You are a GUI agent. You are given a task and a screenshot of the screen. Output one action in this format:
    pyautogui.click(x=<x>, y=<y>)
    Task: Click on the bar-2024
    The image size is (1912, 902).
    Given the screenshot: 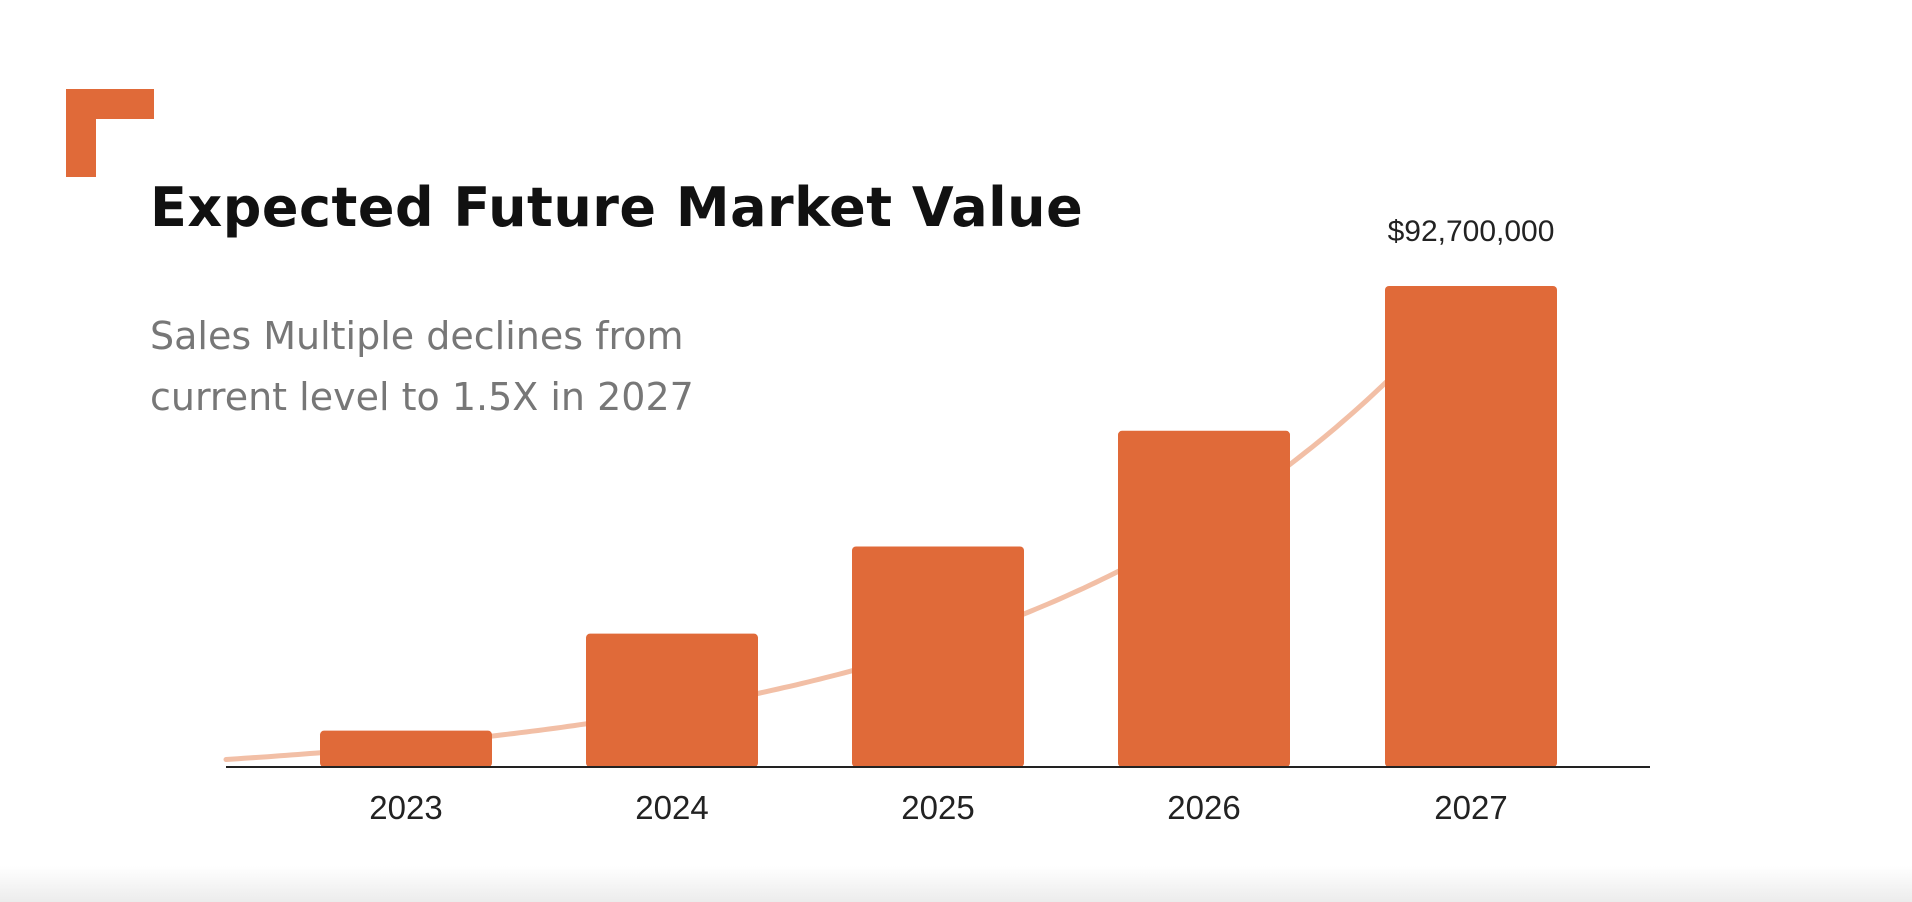 What is the action you would take?
    pyautogui.click(x=672, y=700)
    